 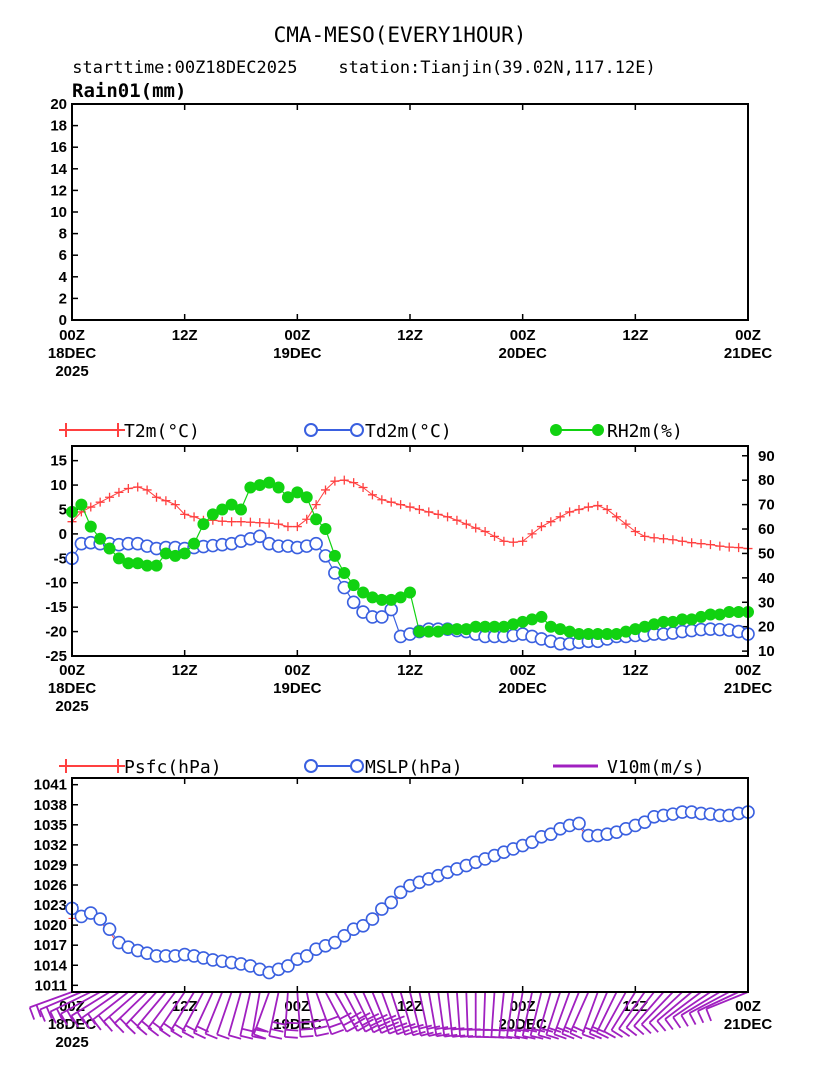 I want to click on legend-psfc-label: Psfc(hPa), so click(x=173, y=767).